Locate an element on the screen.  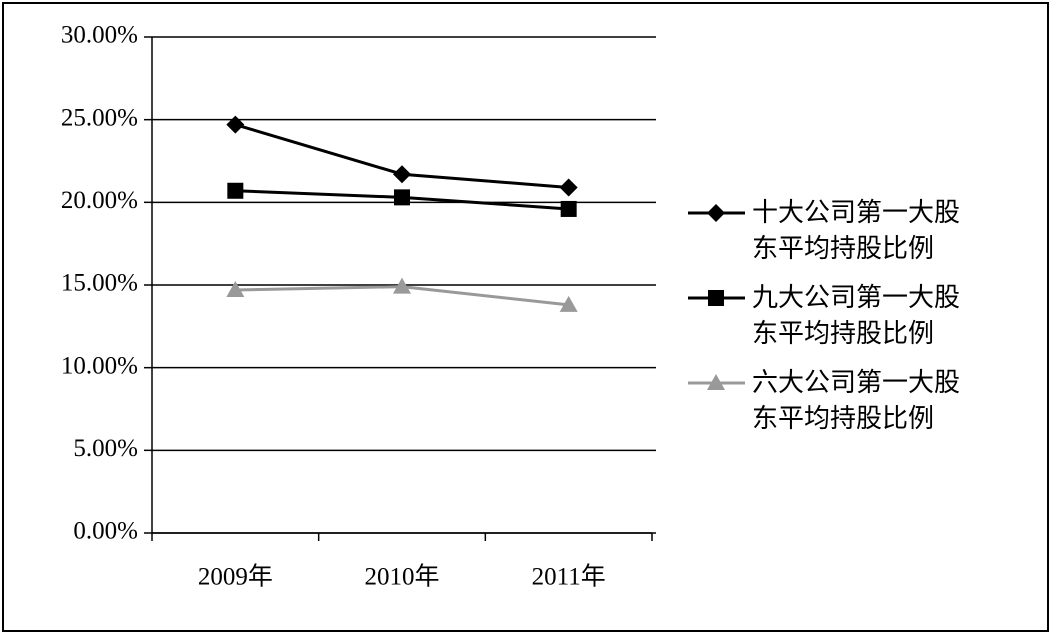
x-tick-label: 2009年 is located at coordinates (235, 577).